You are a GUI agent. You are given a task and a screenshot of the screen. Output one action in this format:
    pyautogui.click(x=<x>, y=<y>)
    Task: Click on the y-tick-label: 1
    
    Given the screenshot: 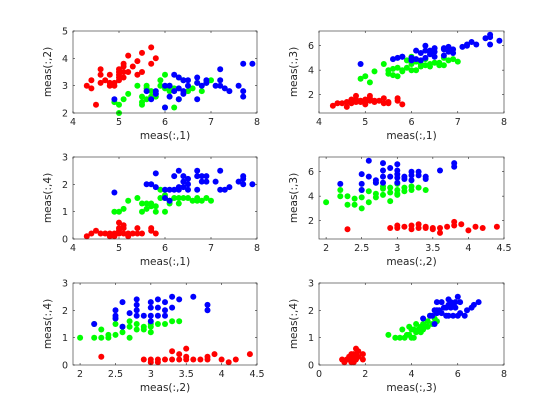 What is the action you would take?
    pyautogui.click(x=311, y=338)
    